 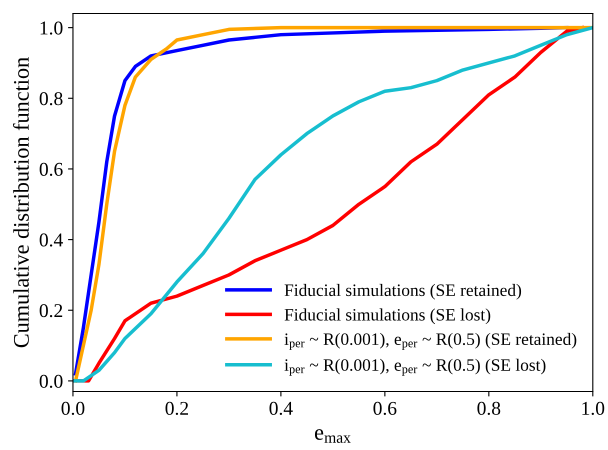 What do you see at coordinates (403, 292) in the screenshot?
I see `legend-label: Fiducial simulations (SE retained)` at bounding box center [403, 292].